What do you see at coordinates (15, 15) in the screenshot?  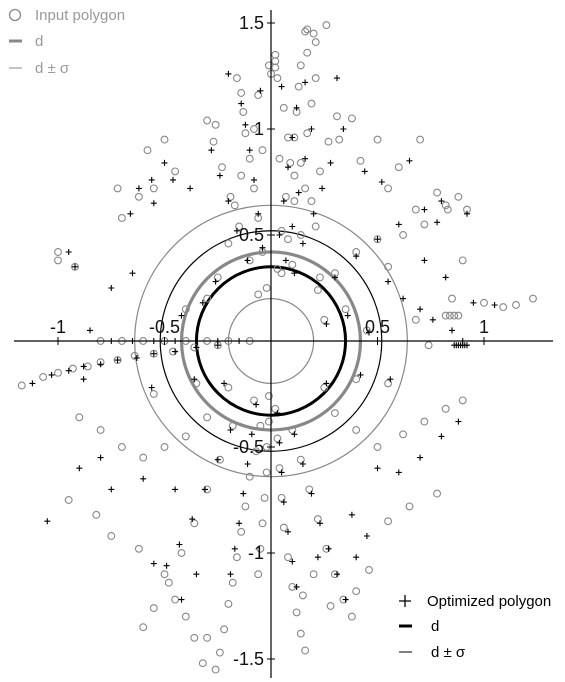 I see `input-polygon-legend-marker` at bounding box center [15, 15].